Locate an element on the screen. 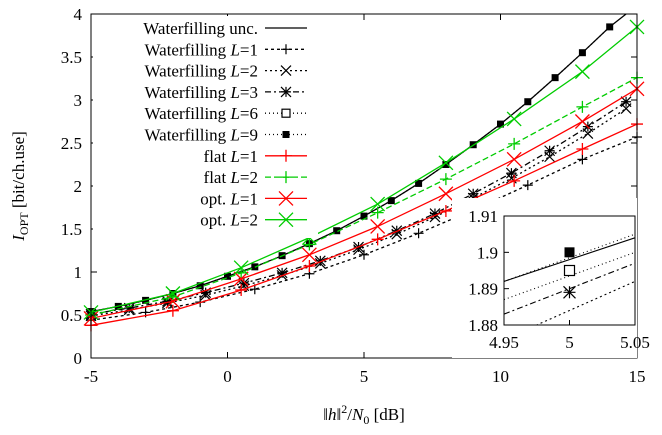  legend-label-text: flat is located at coordinates (217, 177).